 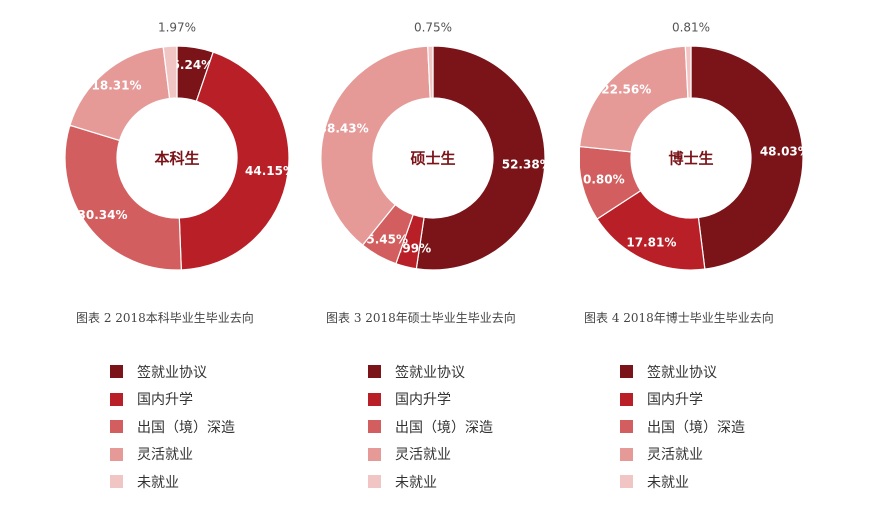 What do you see at coordinates (785, 152) in the screenshot?
I see `slice-value-label: 48.03%` at bounding box center [785, 152].